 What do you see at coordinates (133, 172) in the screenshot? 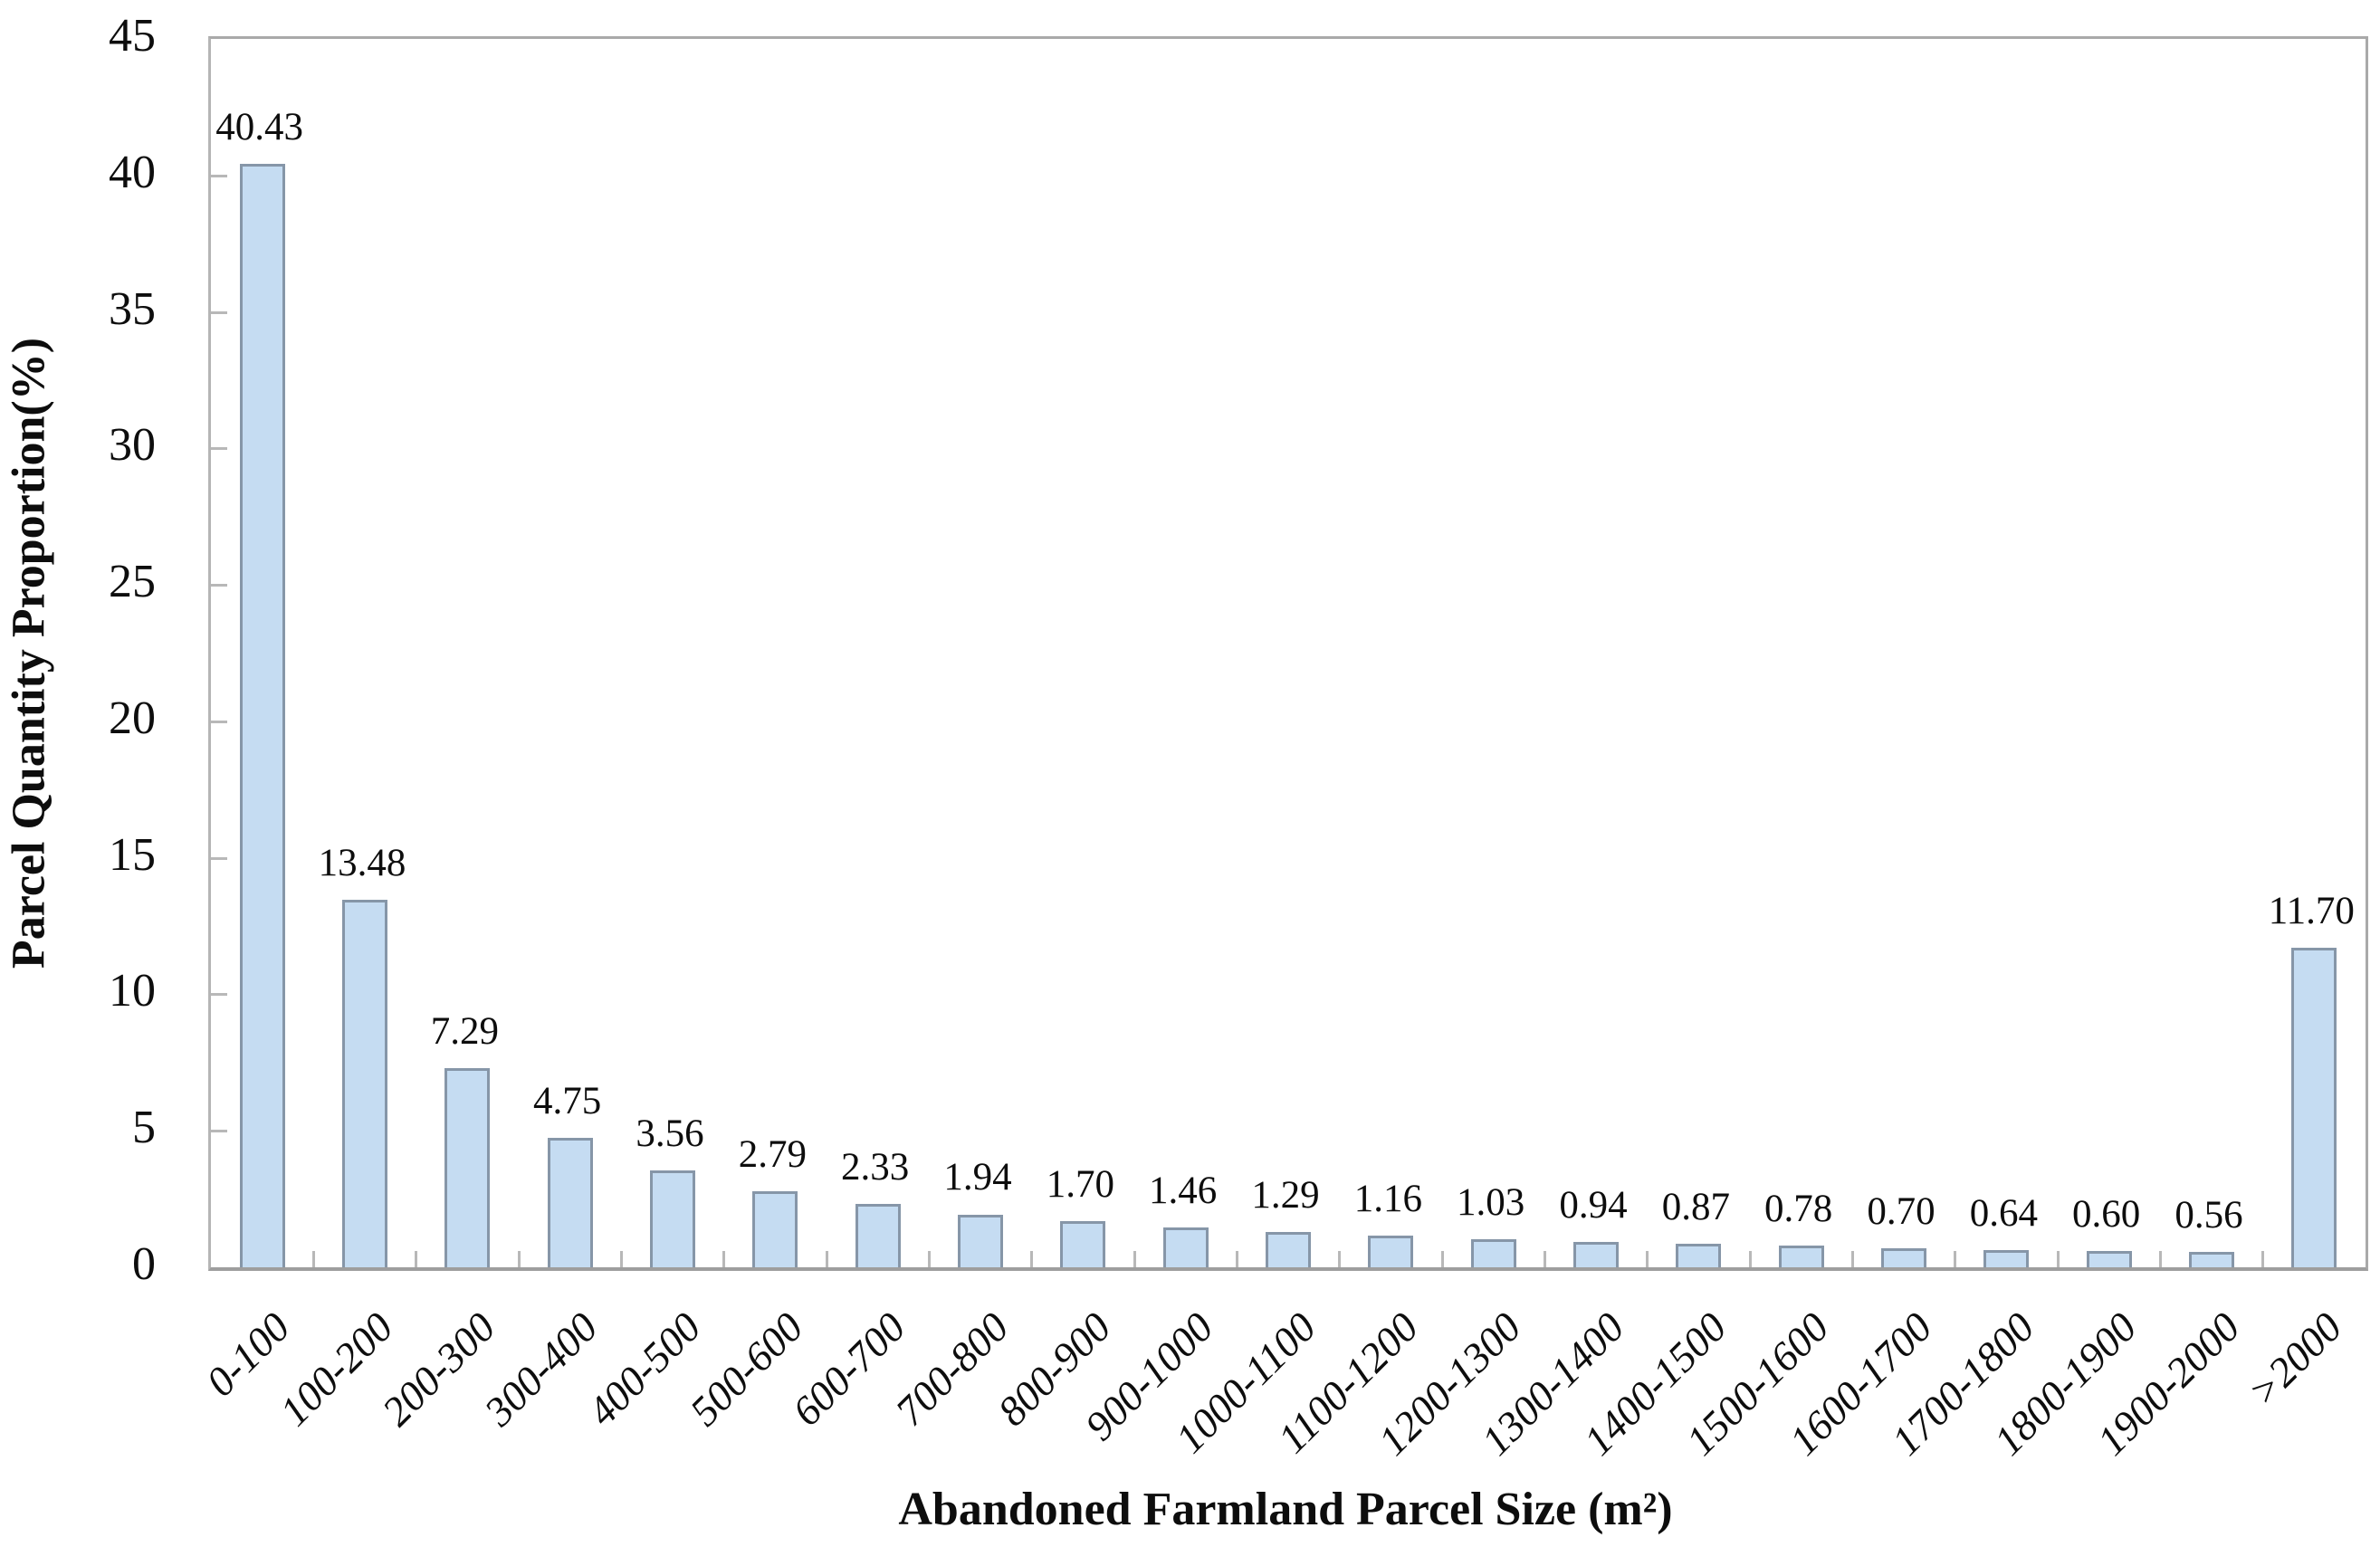
I see `y-tick-label: 40` at bounding box center [133, 172].